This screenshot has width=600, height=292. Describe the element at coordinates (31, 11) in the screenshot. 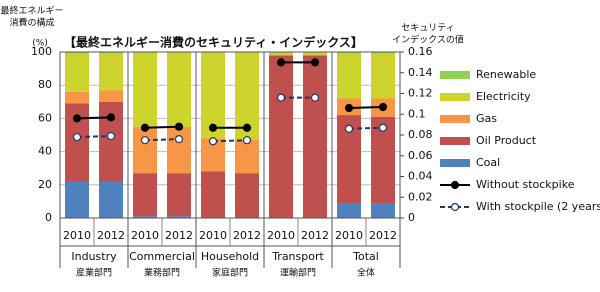

I see `y-label: 最終エネルギー` at that location.